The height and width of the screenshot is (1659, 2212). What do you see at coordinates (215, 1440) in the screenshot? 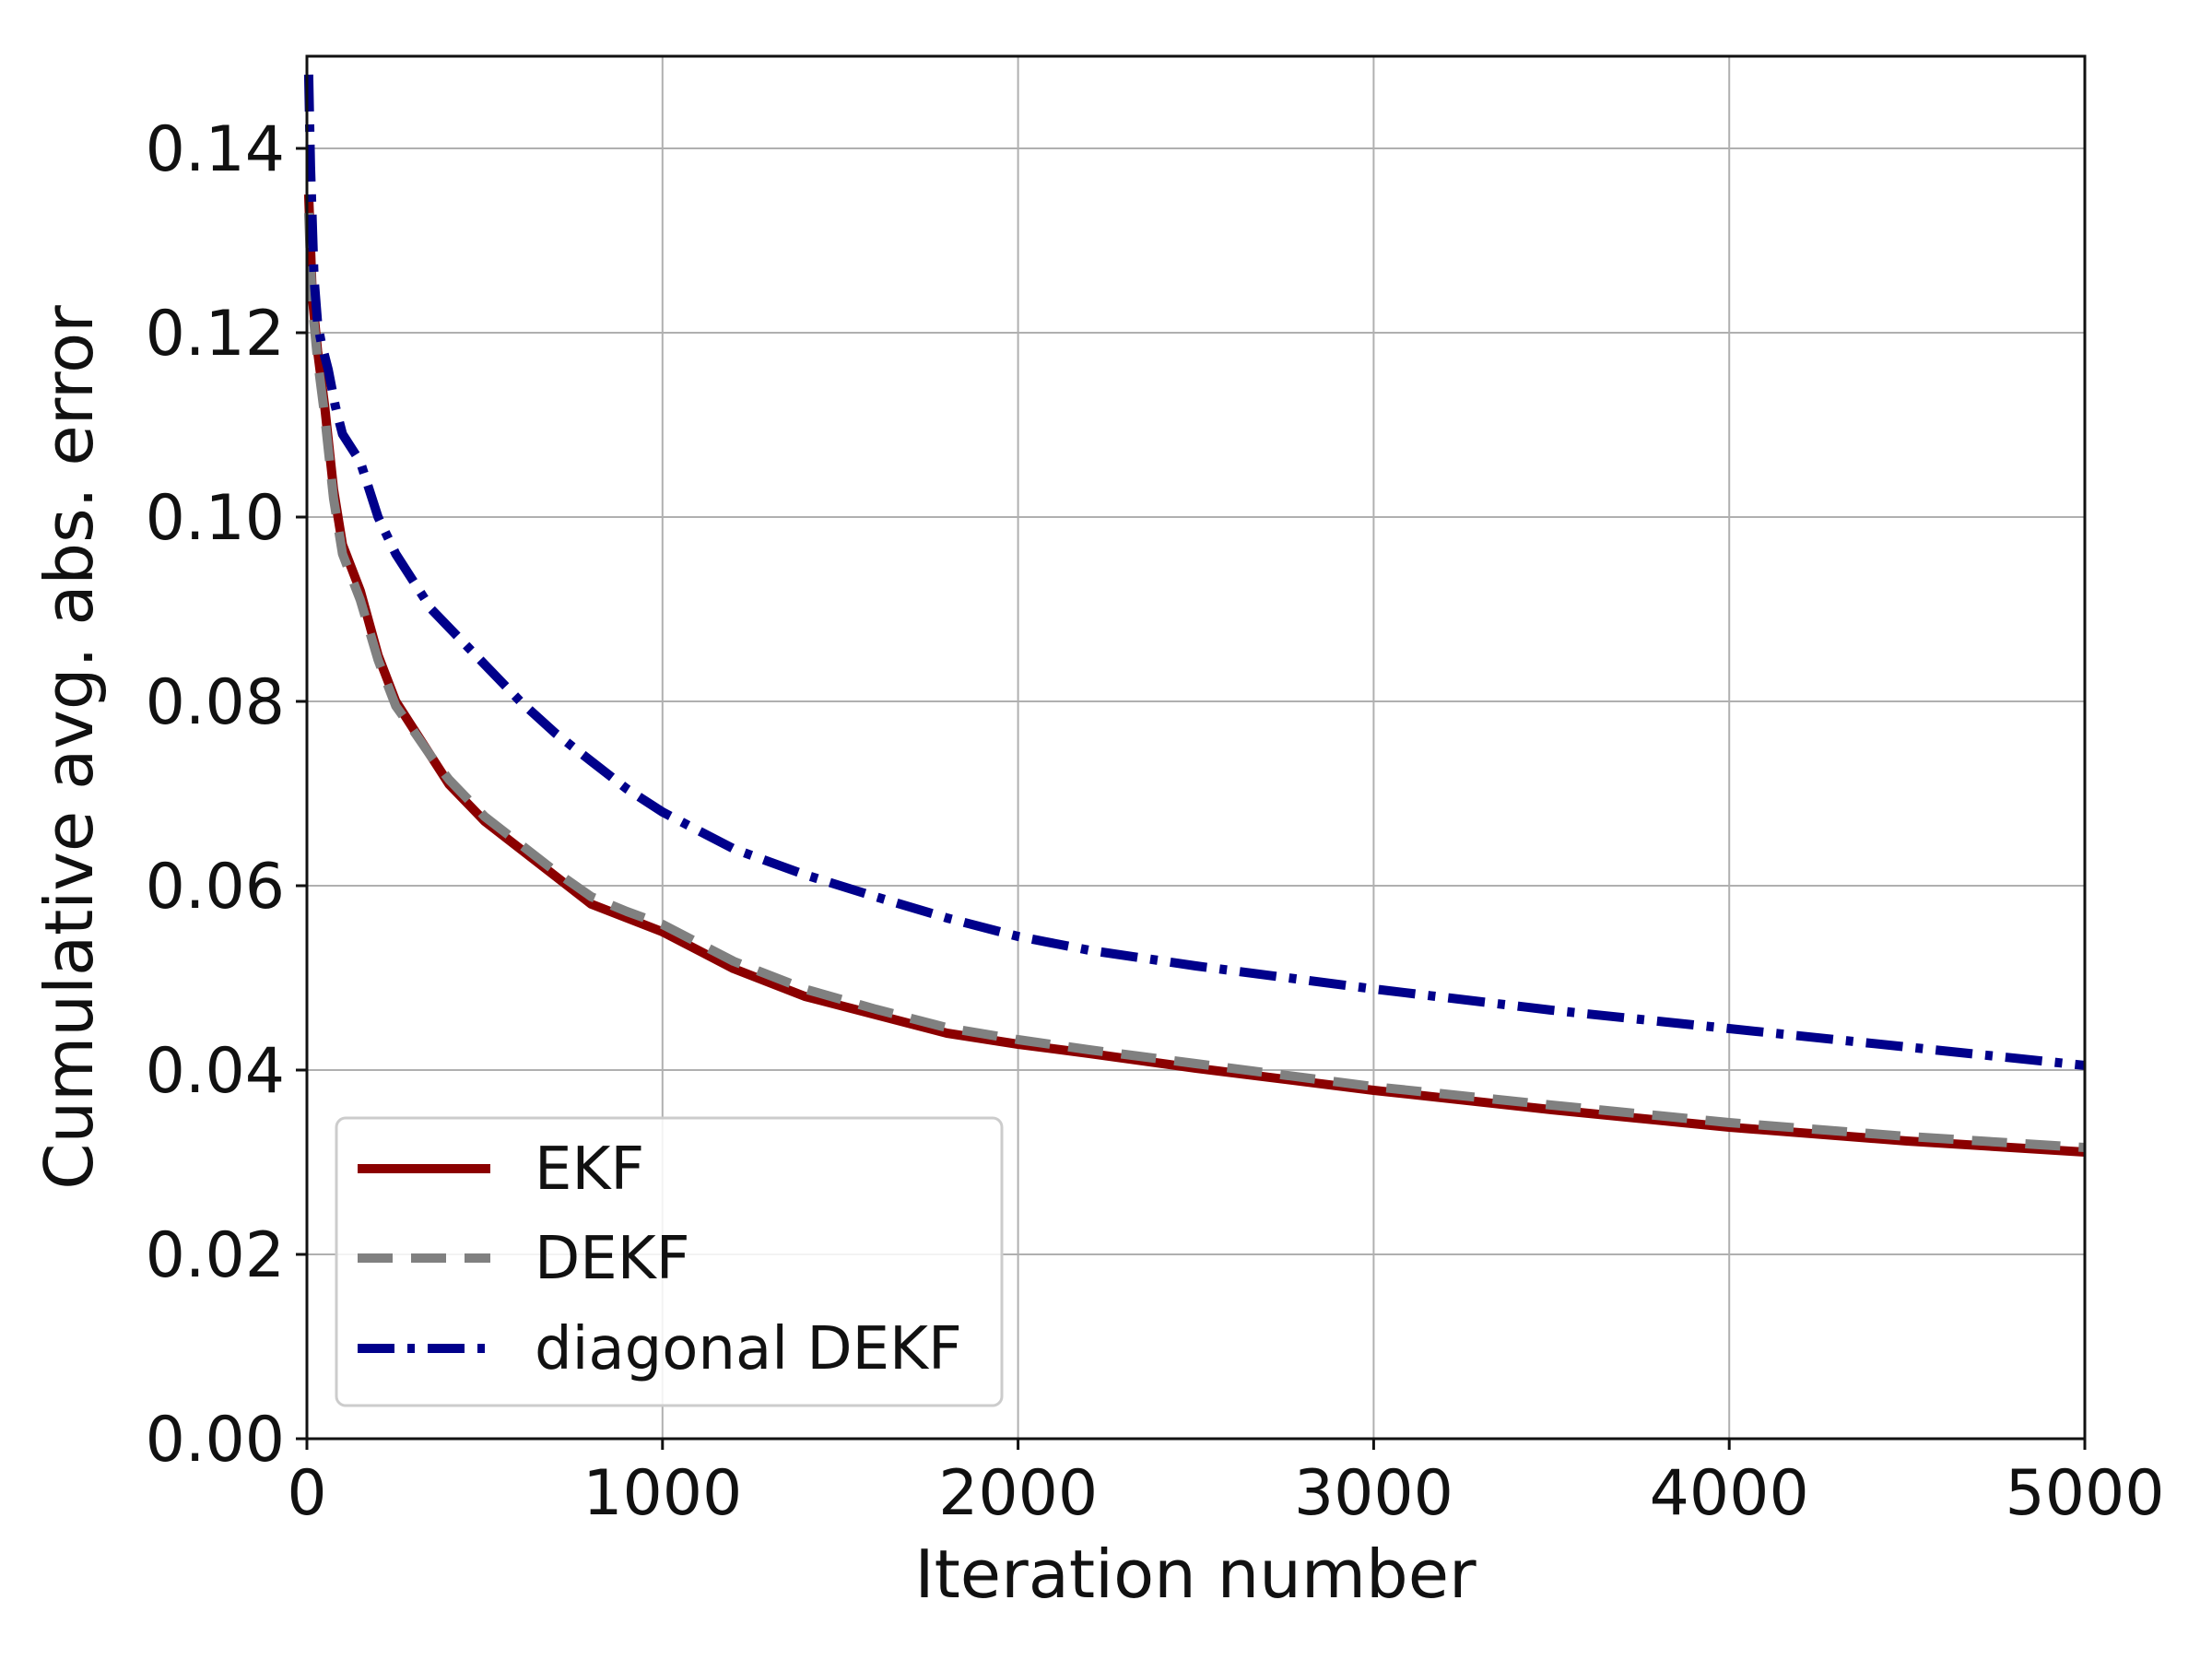
I see `y-tick-label: 0.00` at bounding box center [215, 1440].